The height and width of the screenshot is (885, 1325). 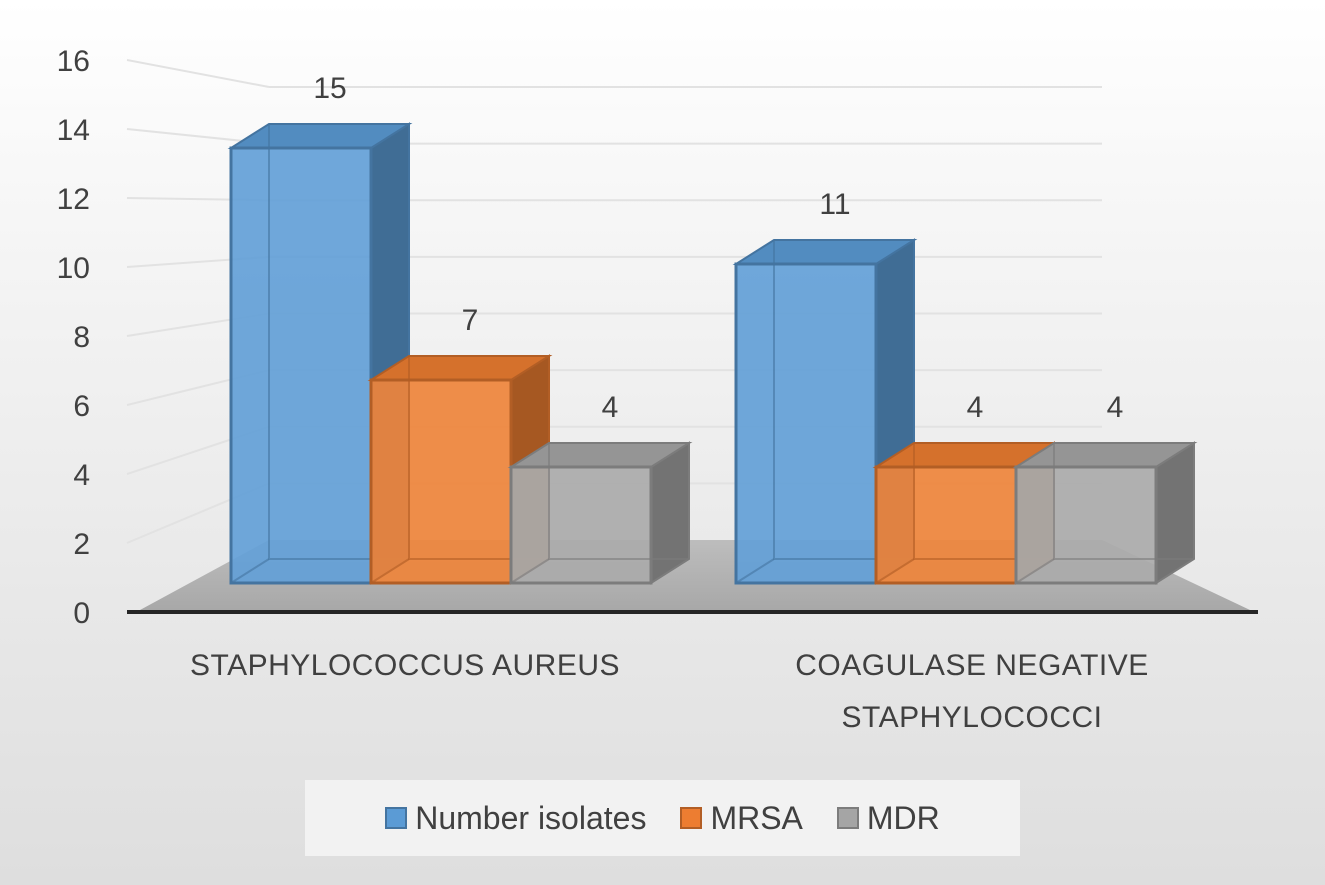 What do you see at coordinates (81, 475) in the screenshot?
I see `y-tick-label: 4` at bounding box center [81, 475].